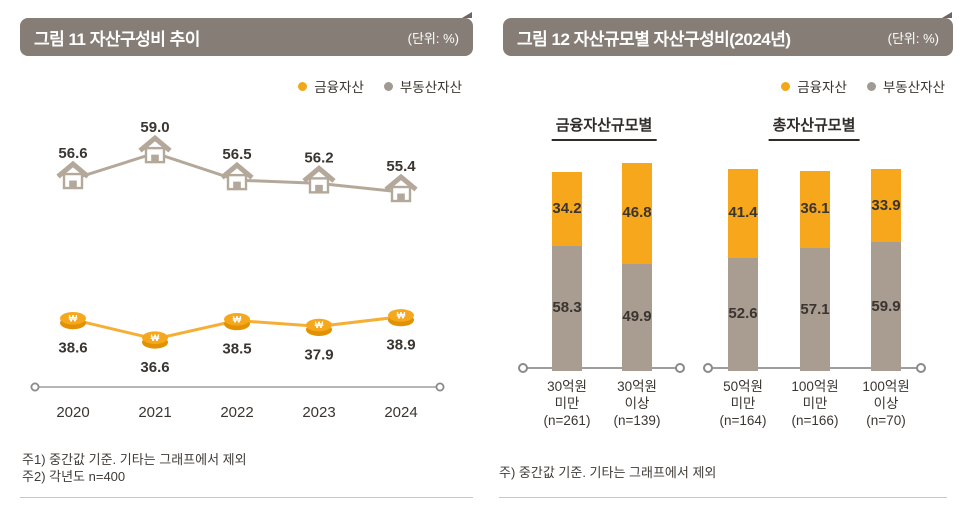  I want to click on real-estate-value-label: 59.0, so click(154, 127).